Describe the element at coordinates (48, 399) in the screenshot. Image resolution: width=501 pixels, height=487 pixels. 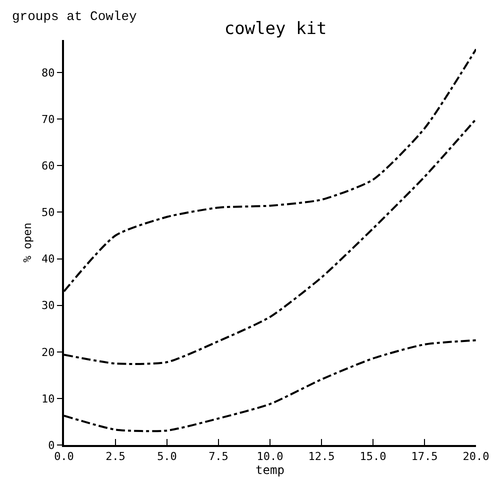
I see `y-tick-label: 10` at that location.